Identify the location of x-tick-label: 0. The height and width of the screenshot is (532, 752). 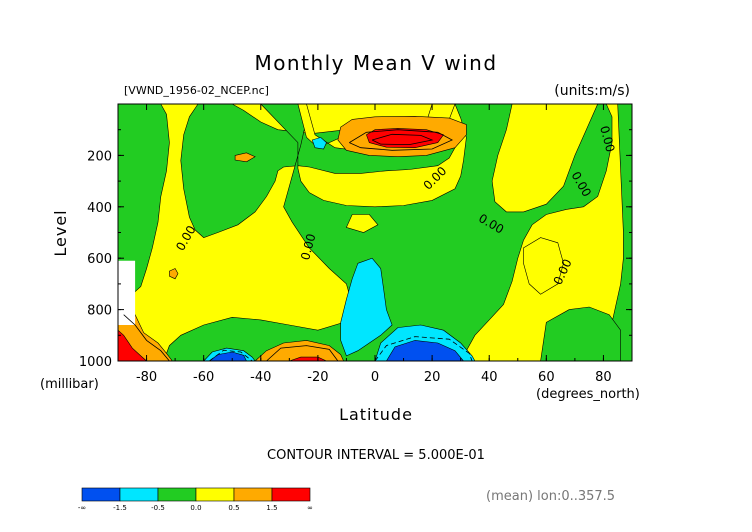
(375, 377).